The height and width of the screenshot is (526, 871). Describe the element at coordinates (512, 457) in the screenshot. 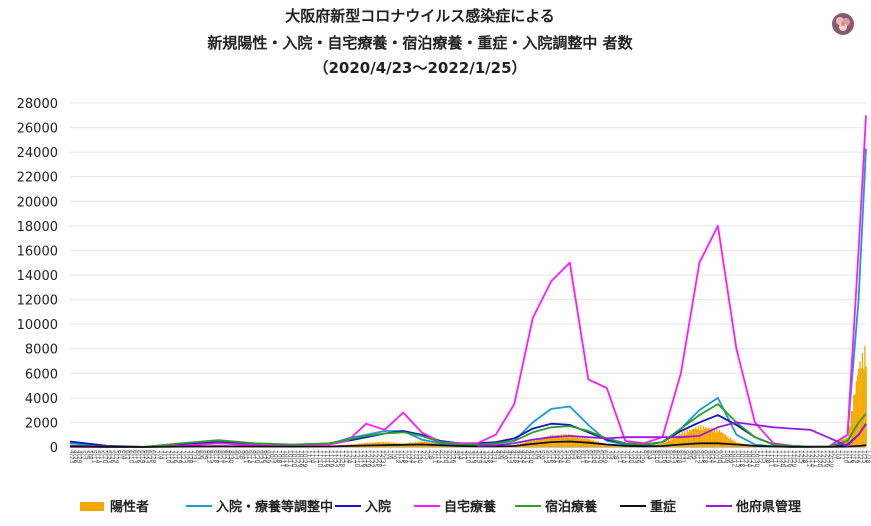

I see `x-tick-label: 4/15` at that location.